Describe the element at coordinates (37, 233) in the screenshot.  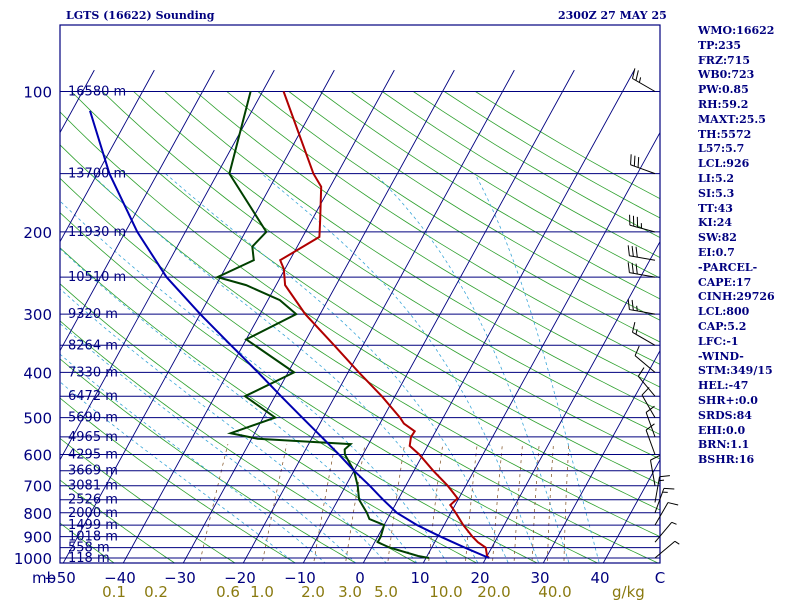
I see `pressure-tick-label: 200` at that location.